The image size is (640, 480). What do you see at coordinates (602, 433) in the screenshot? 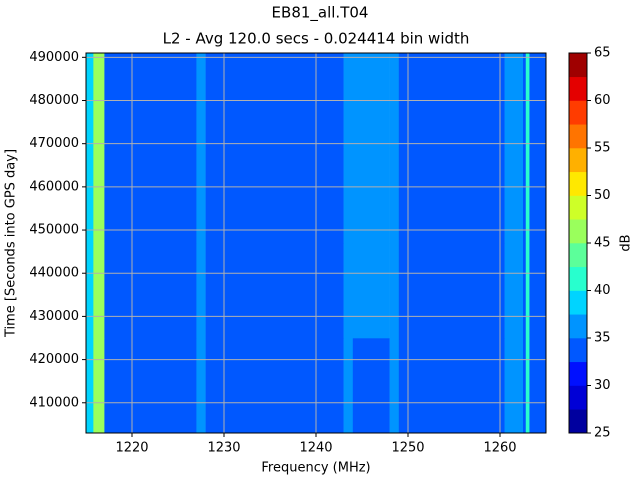
I see `colorbar-tick-label: 25` at bounding box center [602, 433].